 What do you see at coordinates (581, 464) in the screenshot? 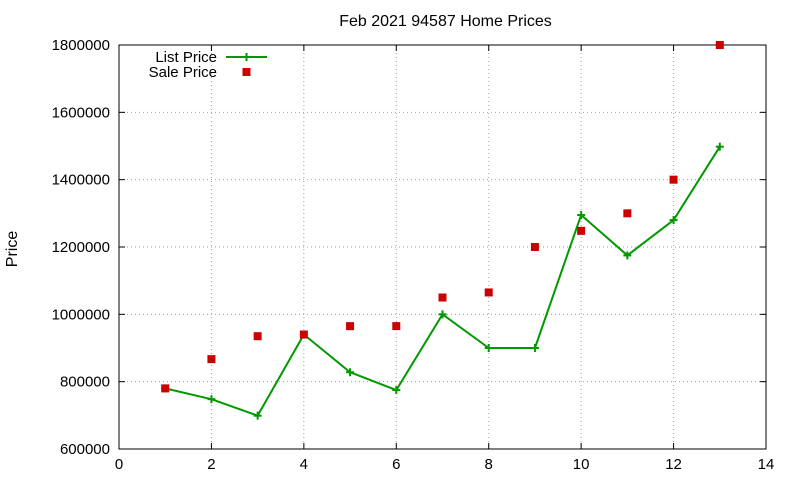
I see `x-tick-label: 10` at bounding box center [581, 464].